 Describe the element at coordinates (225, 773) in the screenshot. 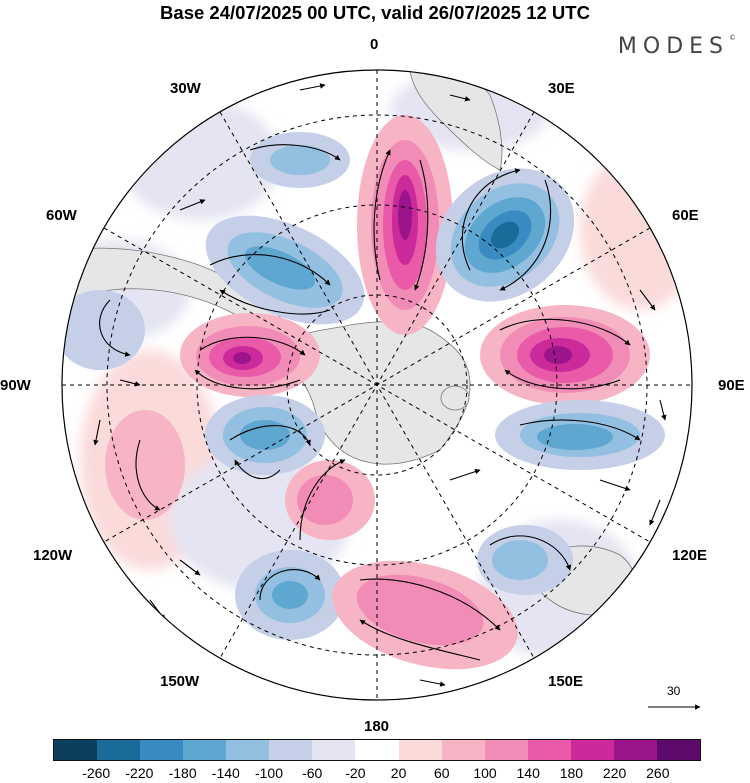

I see `colorbar-tick-label: -140` at that location.